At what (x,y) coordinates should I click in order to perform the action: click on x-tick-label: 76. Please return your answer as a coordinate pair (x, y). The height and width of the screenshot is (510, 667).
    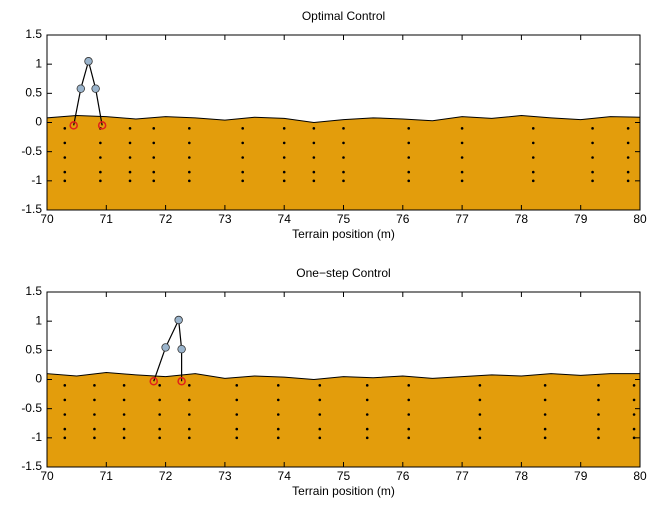
    Looking at the image, I should click on (403, 476).